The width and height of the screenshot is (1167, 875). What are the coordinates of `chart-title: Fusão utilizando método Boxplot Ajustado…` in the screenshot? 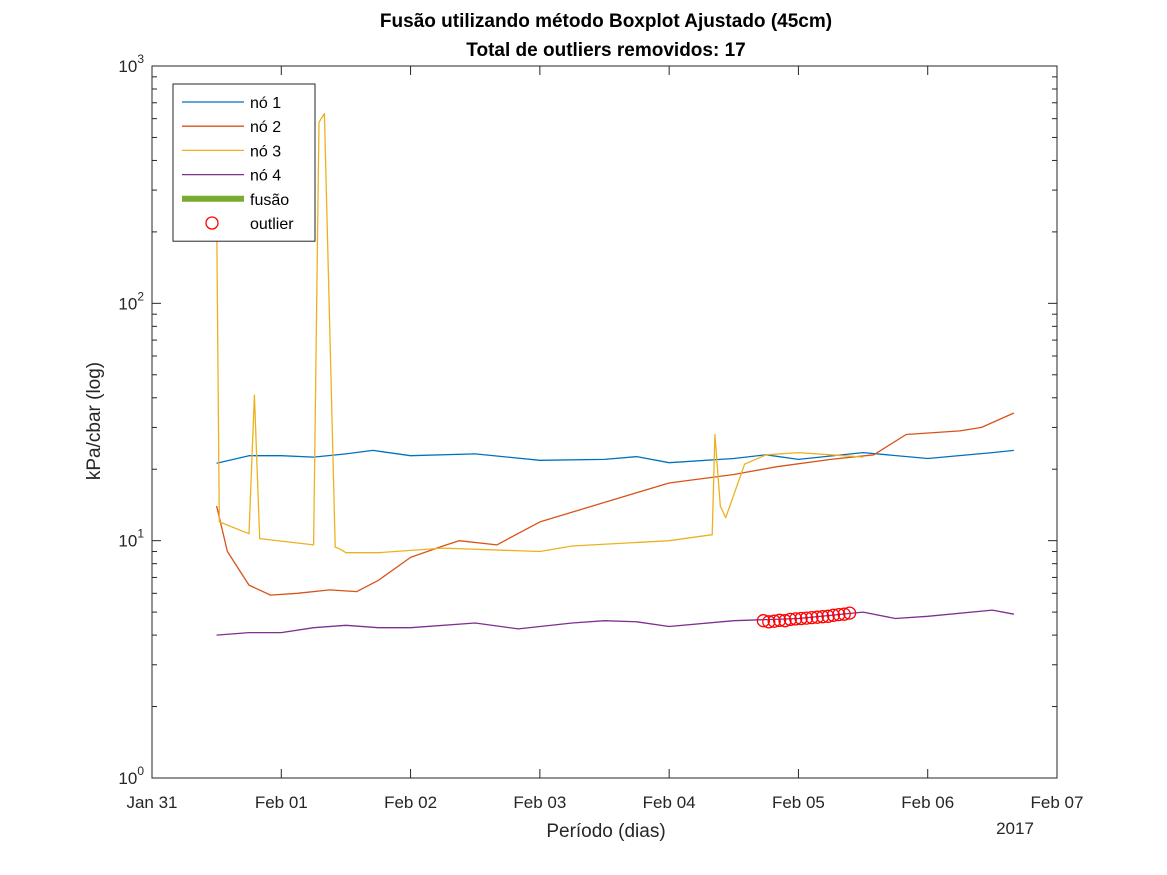 It's located at (606, 21).